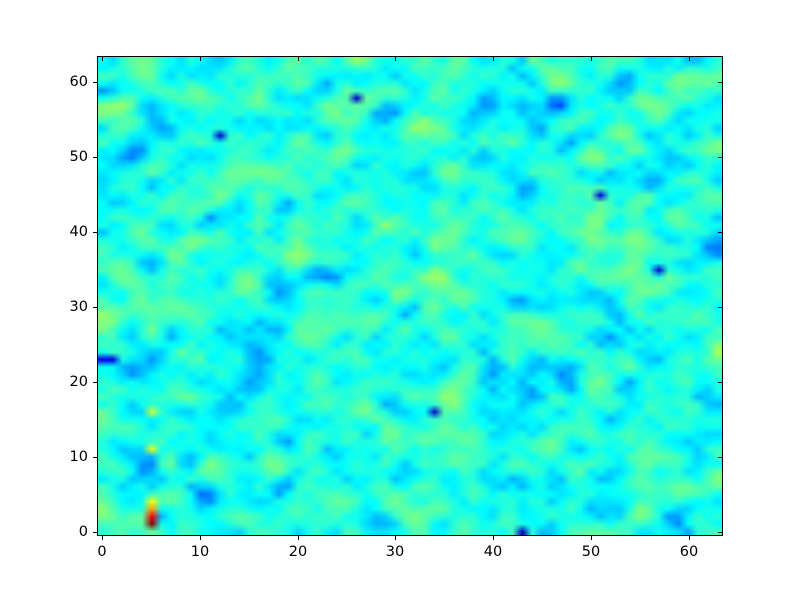 The width and height of the screenshot is (800, 600). Describe the element at coordinates (298, 552) in the screenshot. I see `xticklabel-20: 20` at that location.